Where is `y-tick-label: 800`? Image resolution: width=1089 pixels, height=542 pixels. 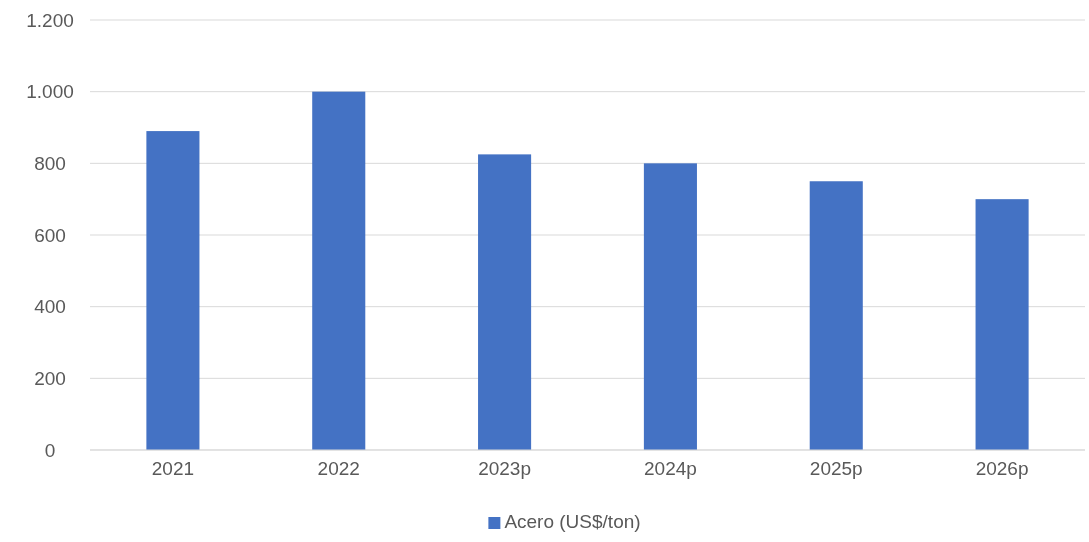
y-tick-label: 800 is located at coordinates (50, 163).